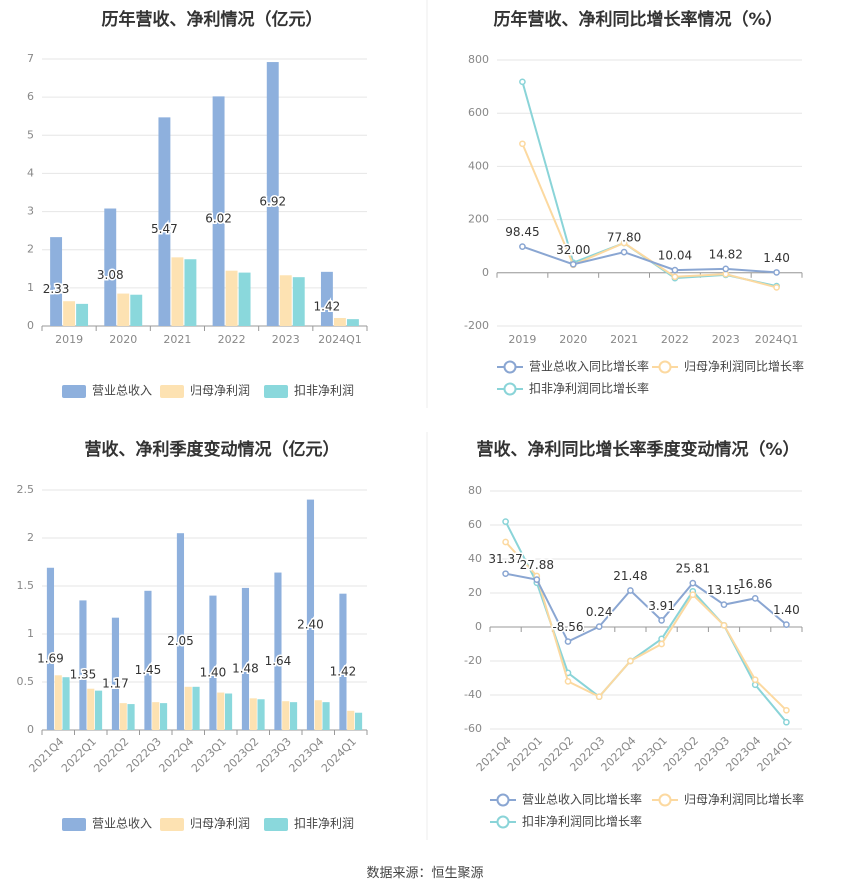  What do you see at coordinates (475, 524) in the screenshot?
I see `y-tick-label: 60` at bounding box center [475, 524].